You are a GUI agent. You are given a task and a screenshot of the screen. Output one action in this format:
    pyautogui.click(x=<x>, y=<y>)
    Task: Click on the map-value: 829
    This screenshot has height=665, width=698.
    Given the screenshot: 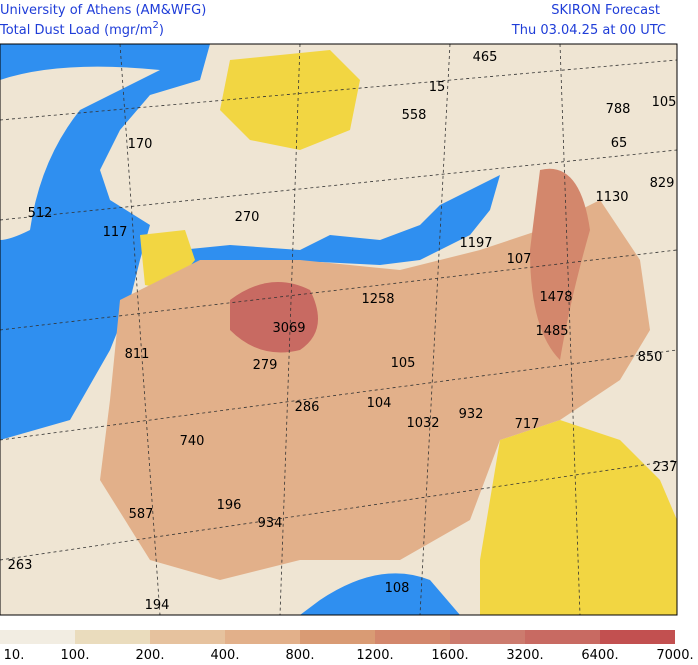 What is the action you would take?
    pyautogui.click(x=662, y=183)
    